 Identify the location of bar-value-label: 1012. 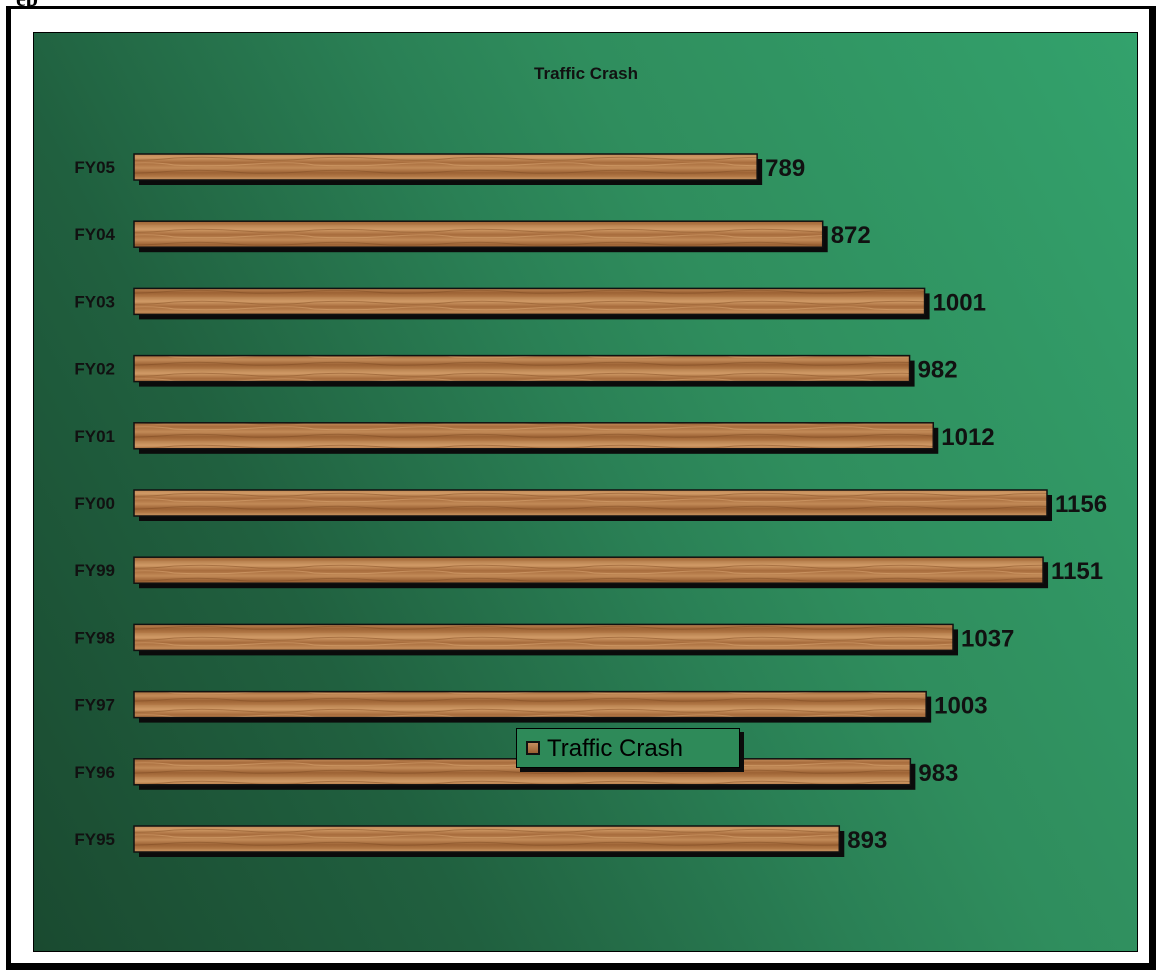
(967, 437).